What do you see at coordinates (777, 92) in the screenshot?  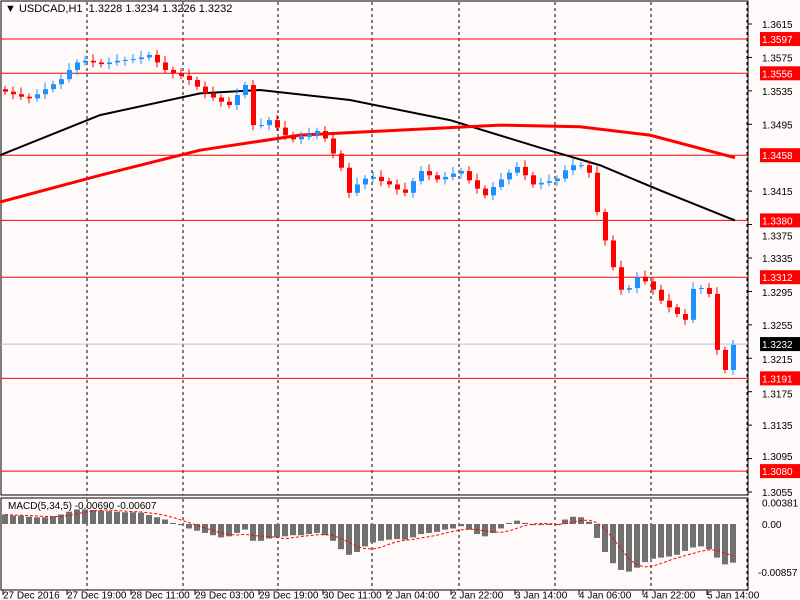 I see `y-tick-label: 1.3535` at bounding box center [777, 92].